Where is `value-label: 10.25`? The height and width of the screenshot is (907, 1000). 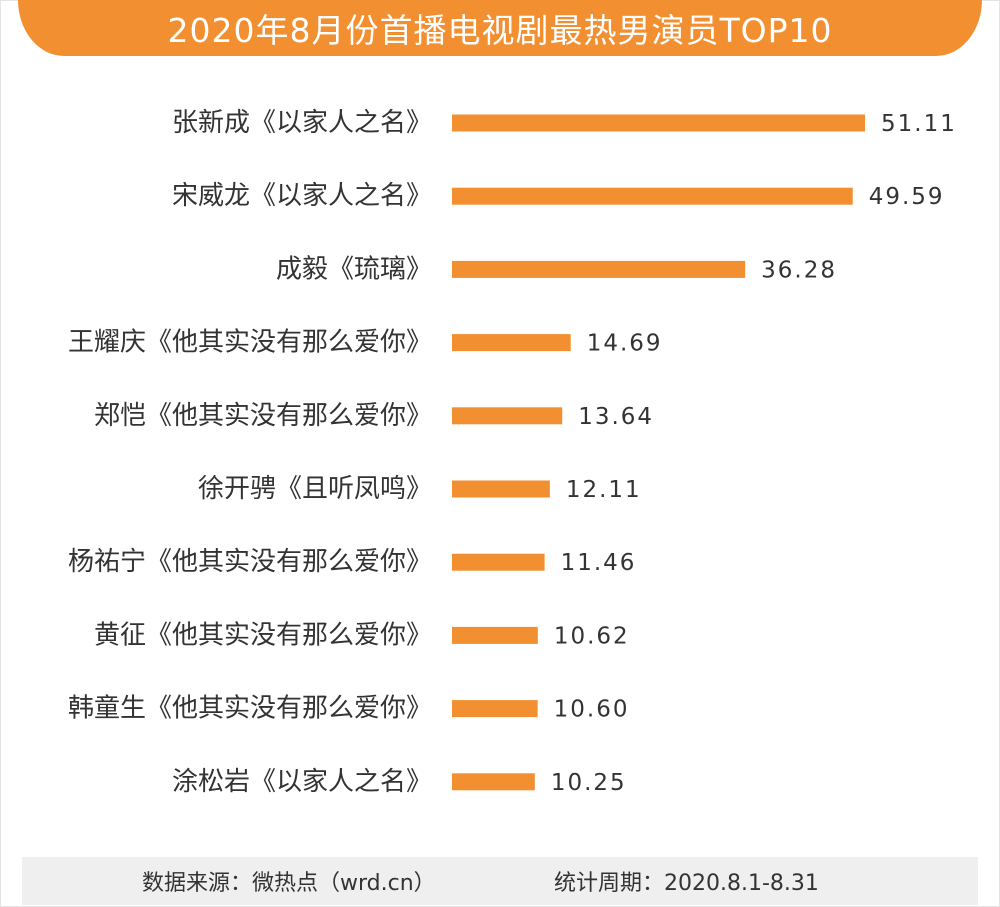
value-label: 10.25 is located at coordinates (589, 783).